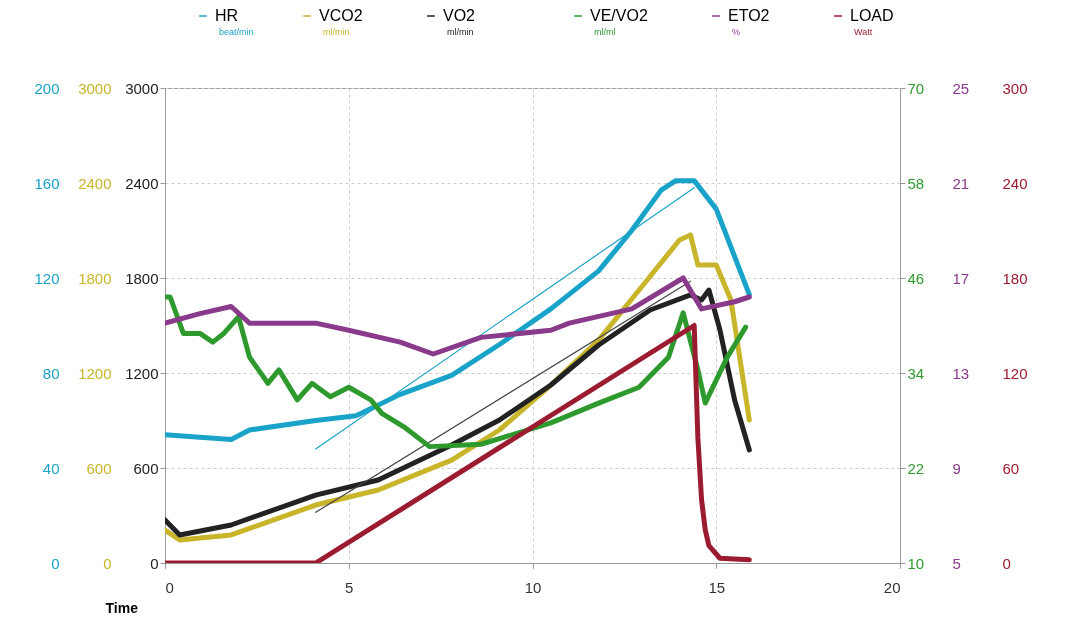 This screenshot has height=624, width=1065. What do you see at coordinates (349, 587) in the screenshot?
I see `x-tick-label: 5` at bounding box center [349, 587].